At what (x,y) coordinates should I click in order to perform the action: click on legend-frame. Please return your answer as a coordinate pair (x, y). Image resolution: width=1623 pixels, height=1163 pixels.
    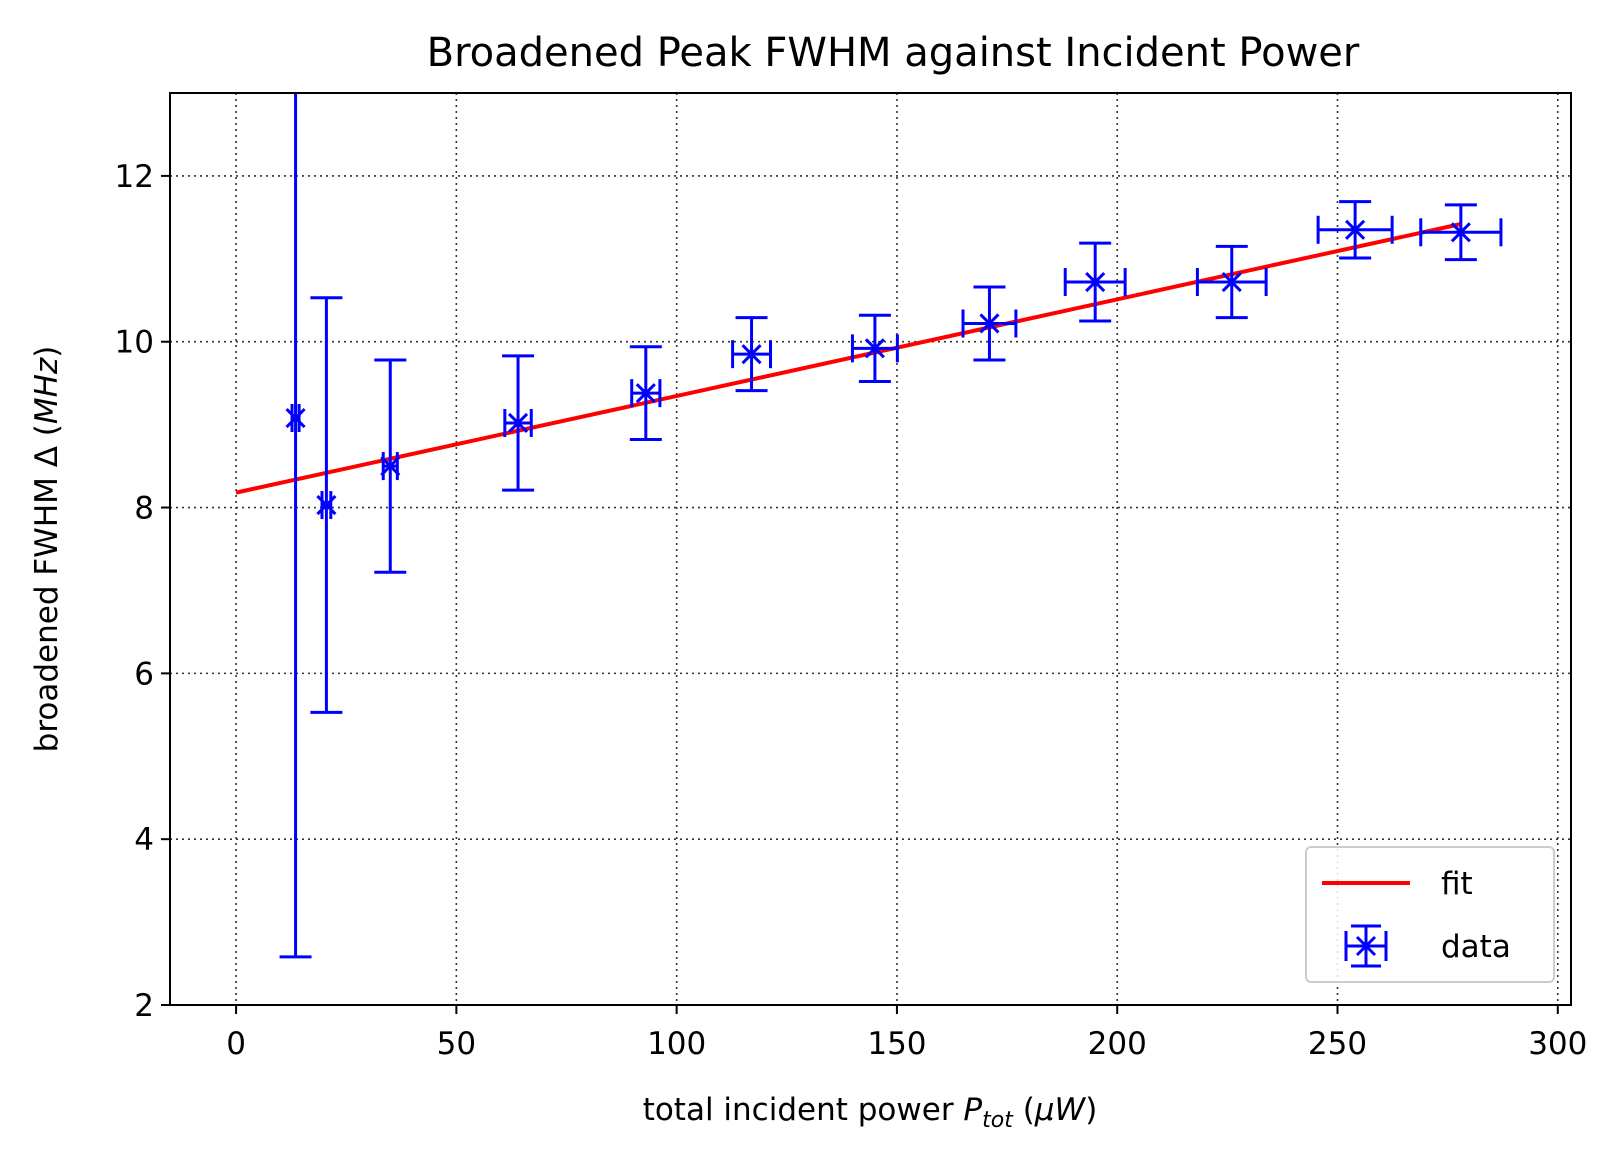
    Looking at the image, I should click on (1430, 914).